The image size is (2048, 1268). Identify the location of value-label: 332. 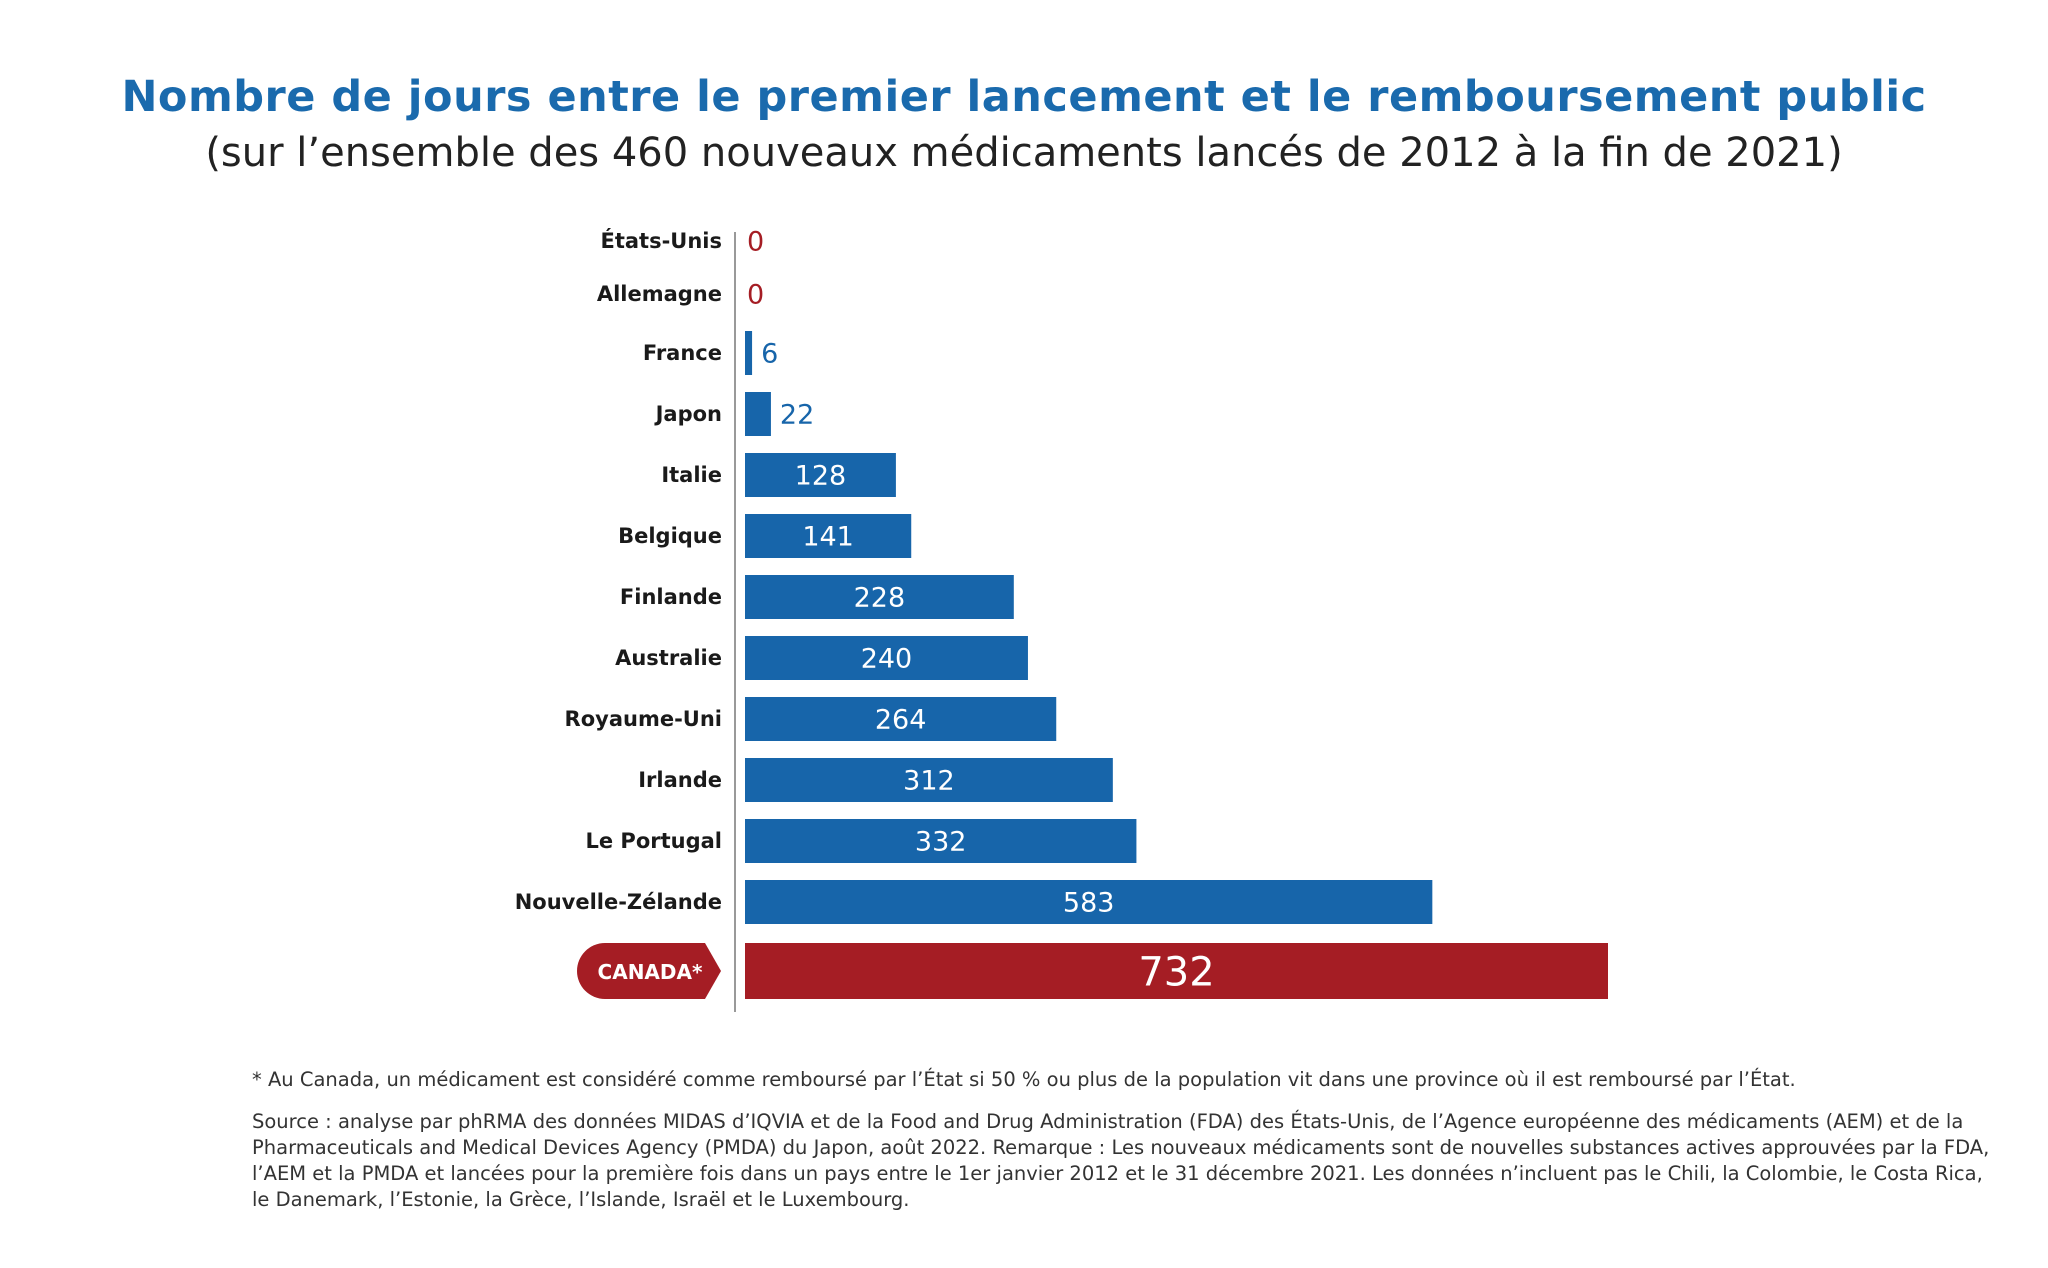
(941, 842).